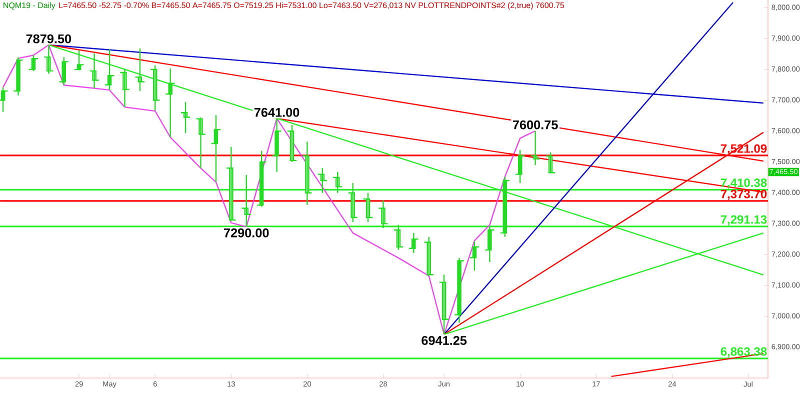  Describe the element at coordinates (277, 112) in the screenshot. I see `annotation: 7641.00` at that location.